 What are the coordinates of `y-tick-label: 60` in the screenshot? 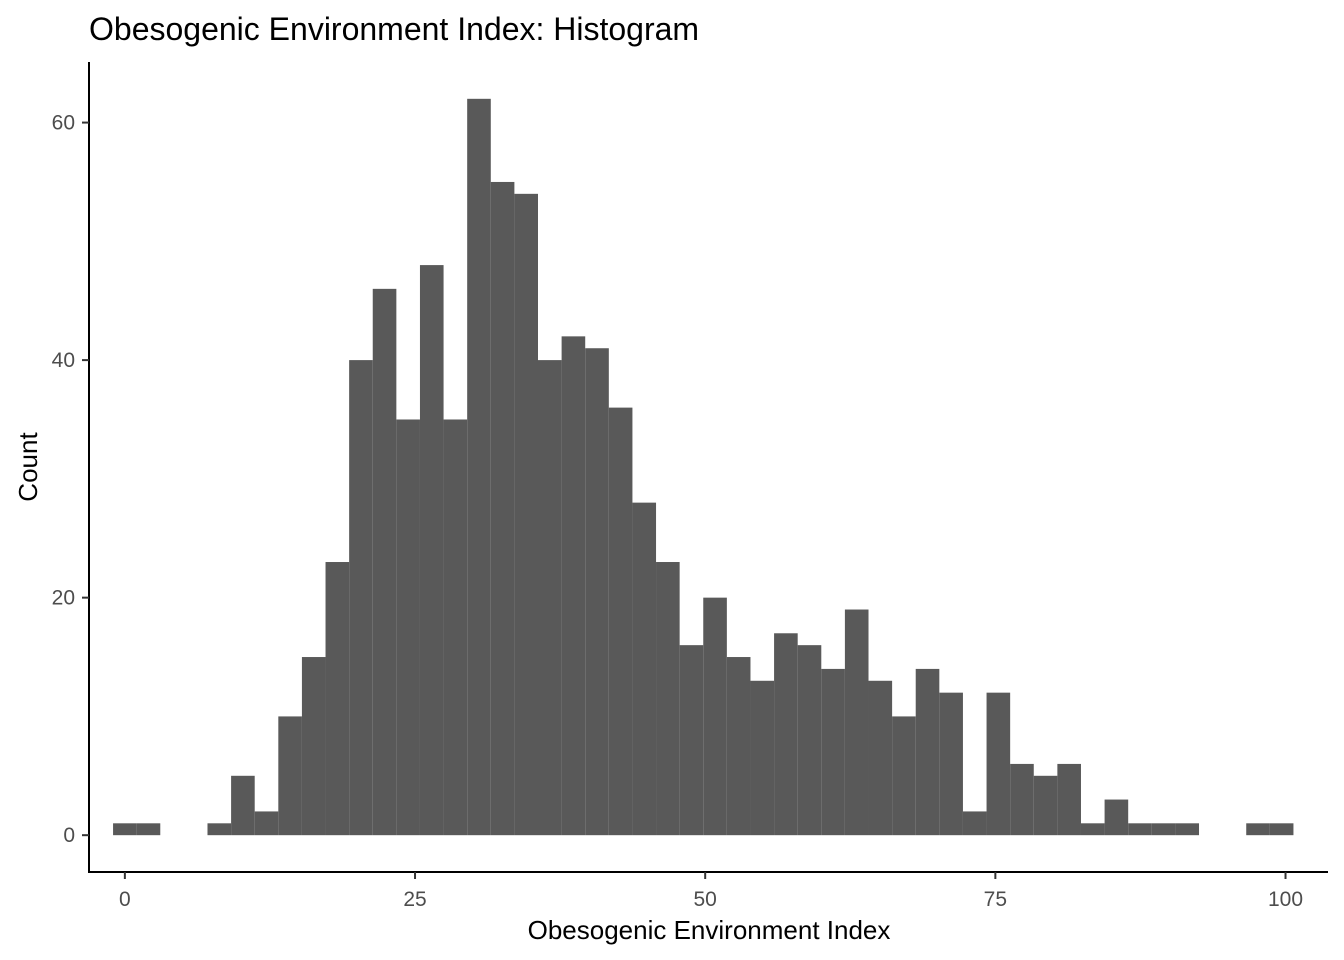 It's located at (63, 123).